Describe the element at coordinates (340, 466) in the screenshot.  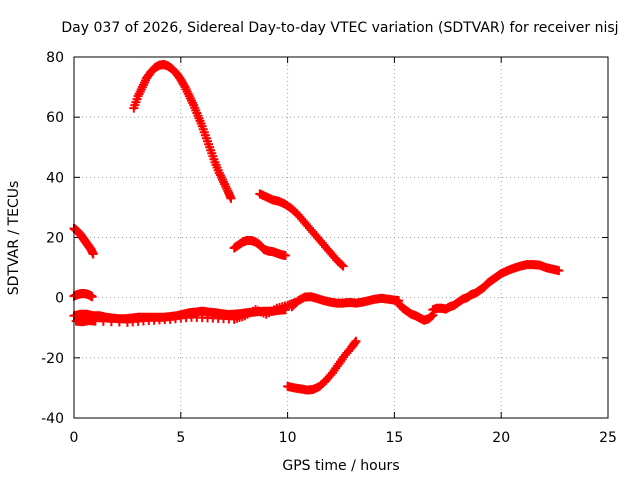
I see `x-axis-label: GPS time / hours` at that location.